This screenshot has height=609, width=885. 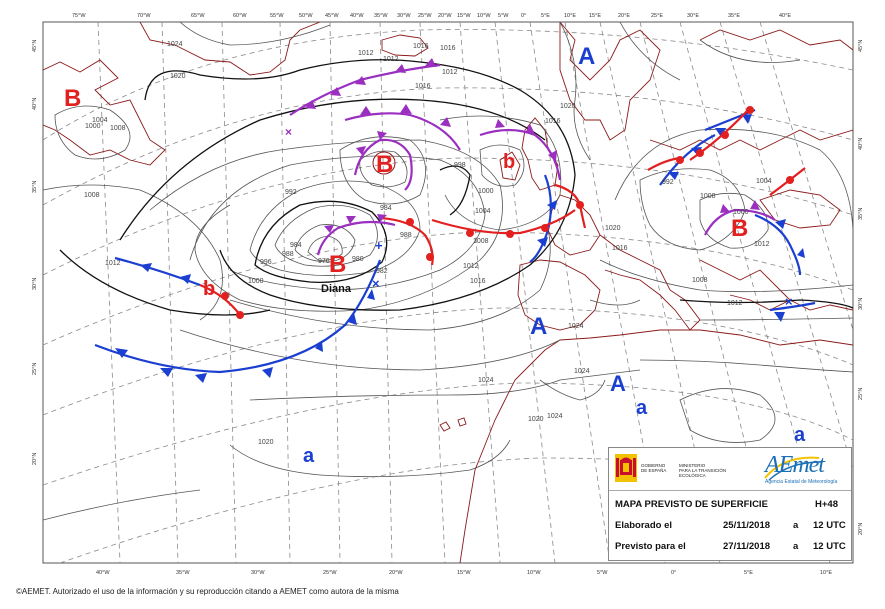 What do you see at coordinates (306, 16) in the screenshot?
I see `lon-label: 50°W` at bounding box center [306, 16].